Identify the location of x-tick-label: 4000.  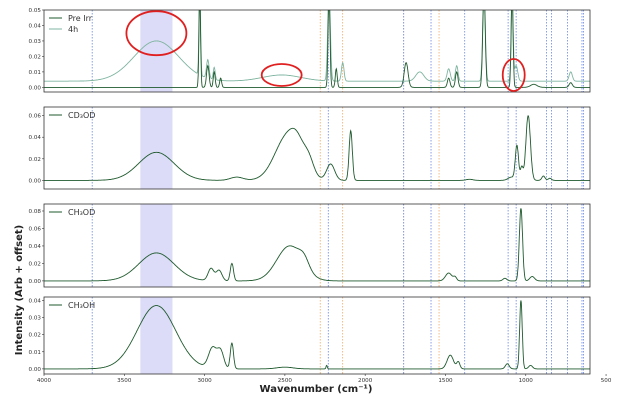
(44, 381).